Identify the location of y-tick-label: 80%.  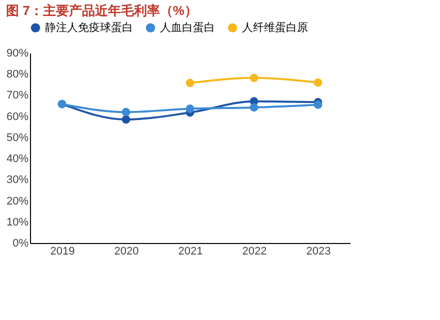
(17, 74).